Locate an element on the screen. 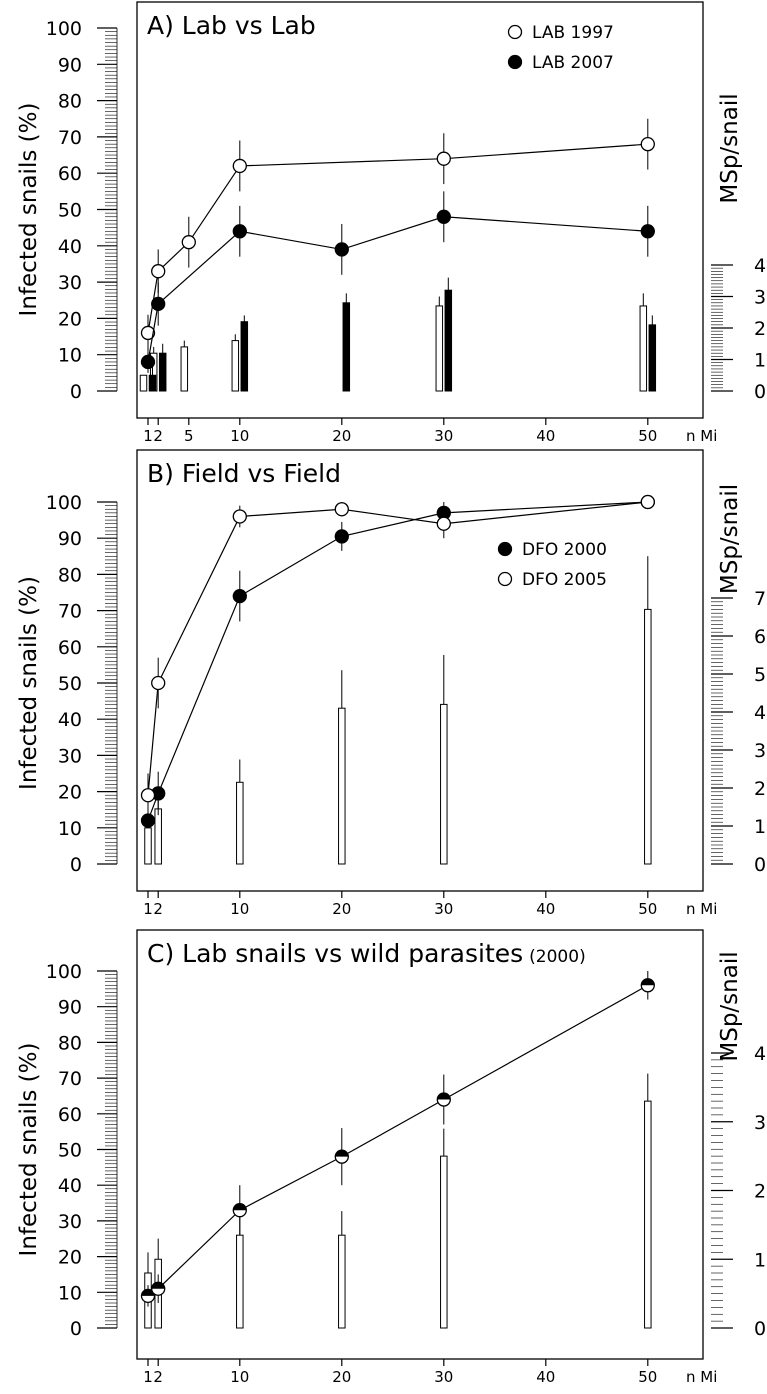  line-series-lab-2007 is located at coordinates (397, 282).